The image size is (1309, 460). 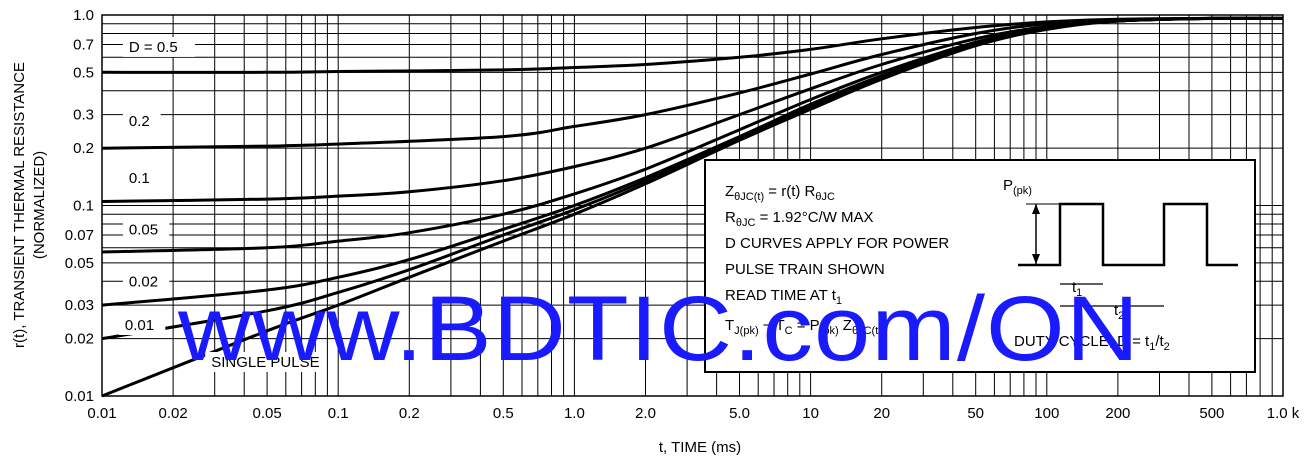 I want to click on d-curves-text: D CURVES APPLY FOR POWER, so click(x=837, y=243).